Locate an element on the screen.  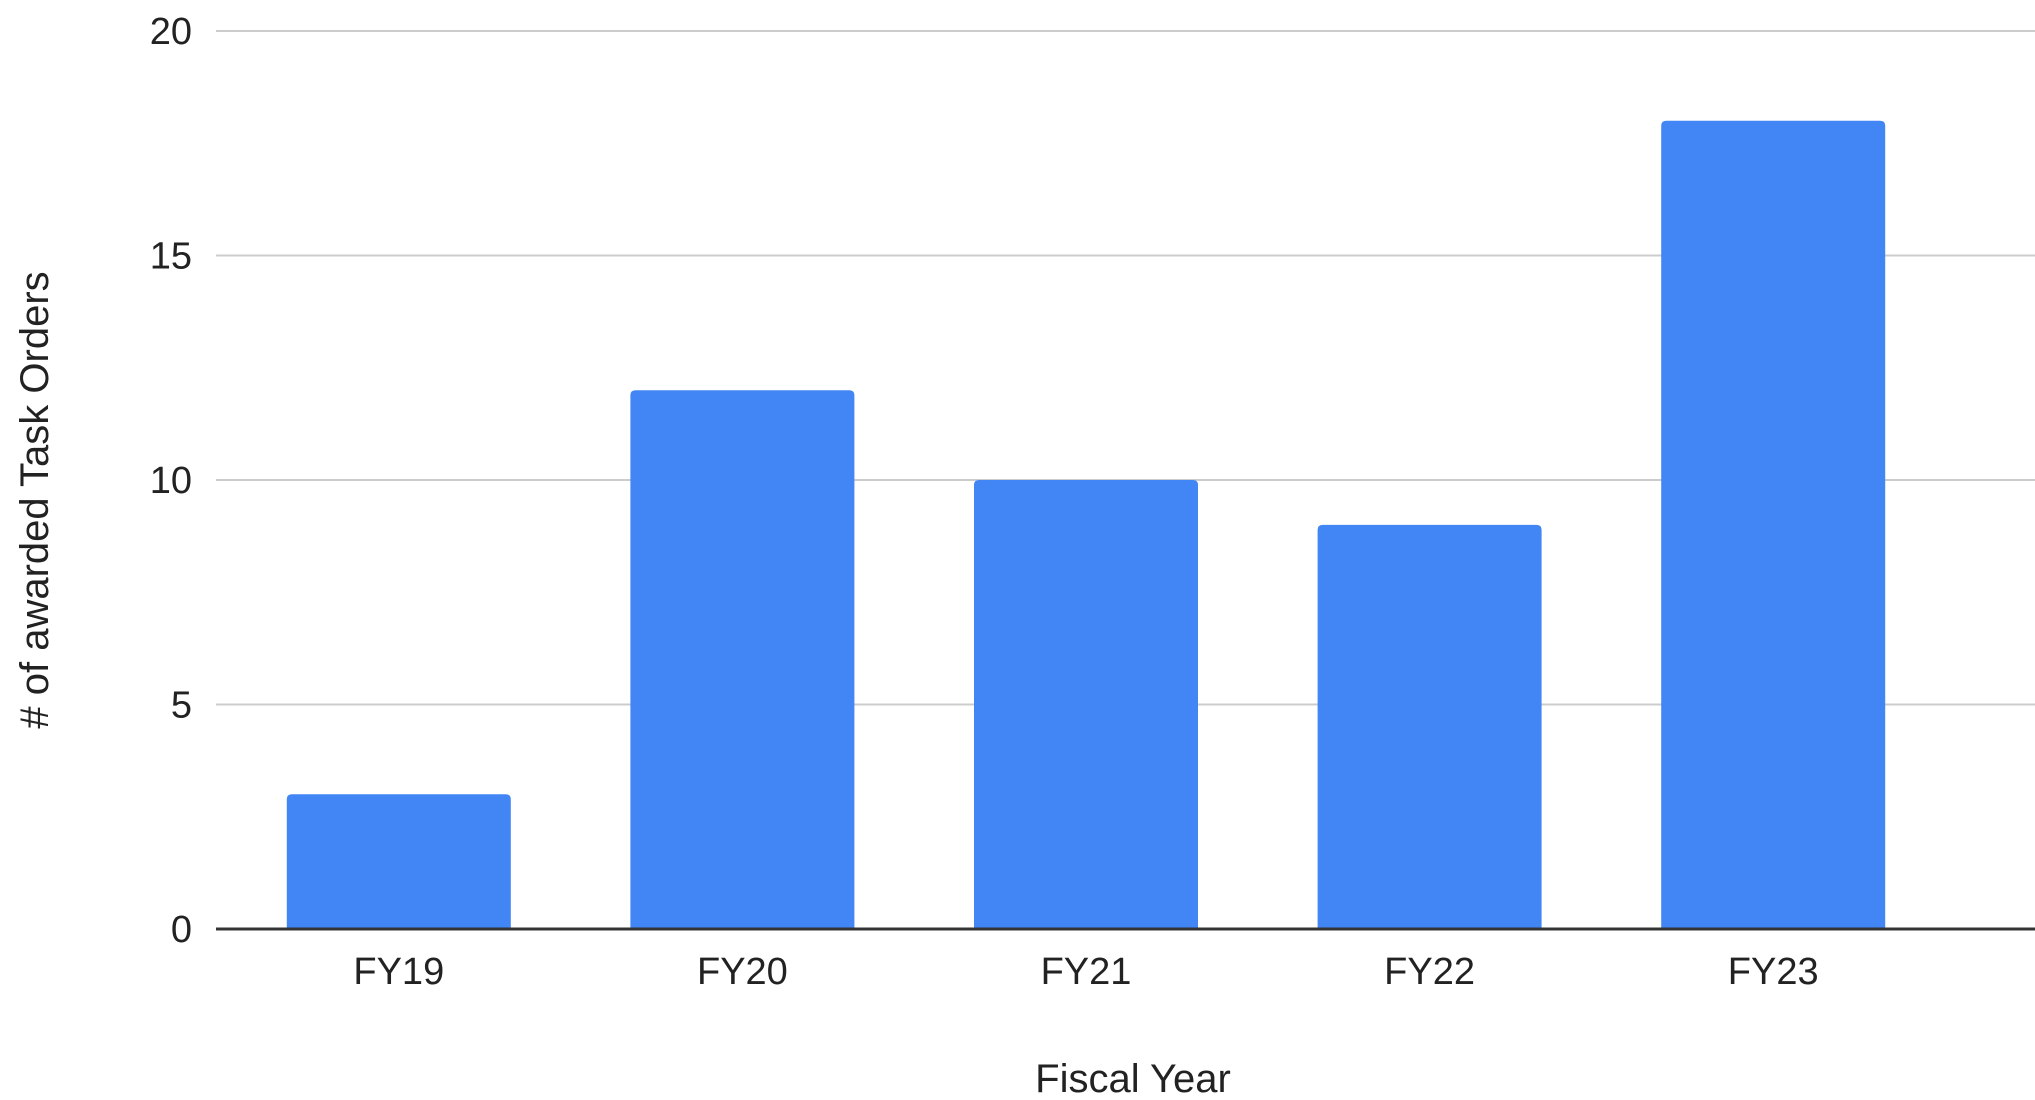
y-tick-label: 0 is located at coordinates (181, 930).